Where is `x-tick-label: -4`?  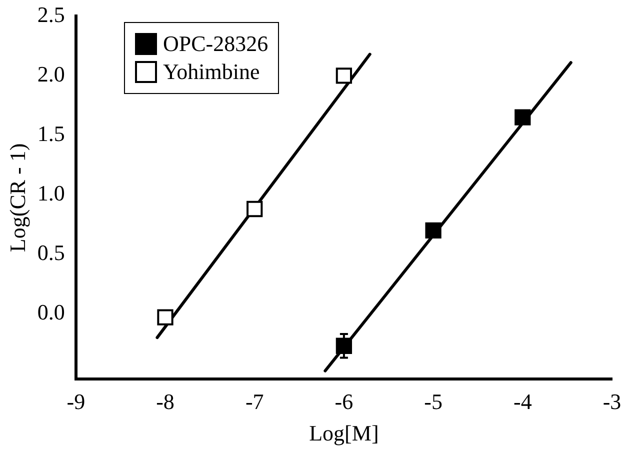 x-tick-label: -4 is located at coordinates (522, 401).